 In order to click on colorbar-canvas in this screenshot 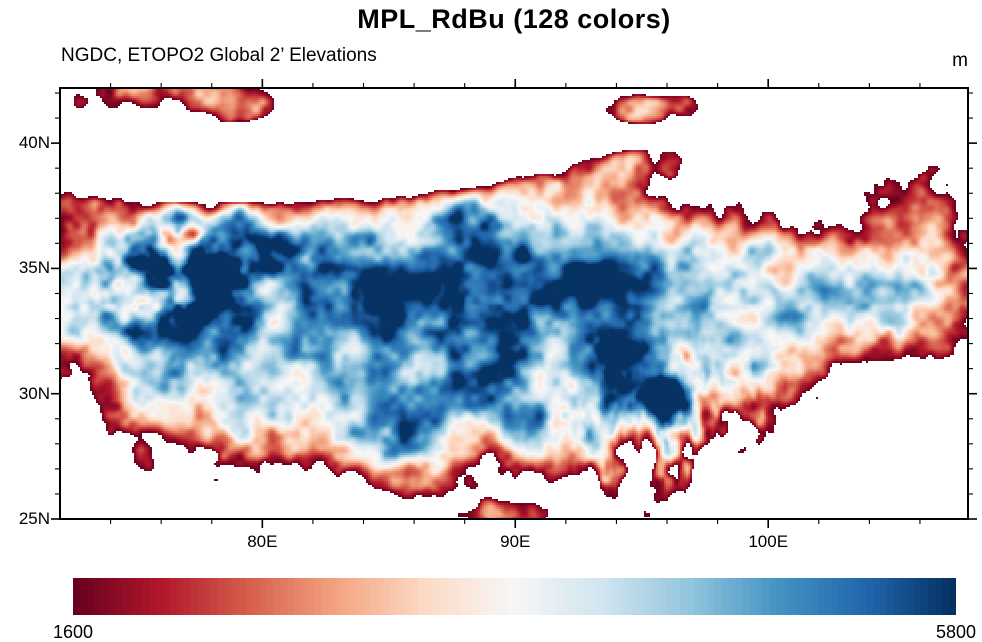, I will do `click(514, 596)`.